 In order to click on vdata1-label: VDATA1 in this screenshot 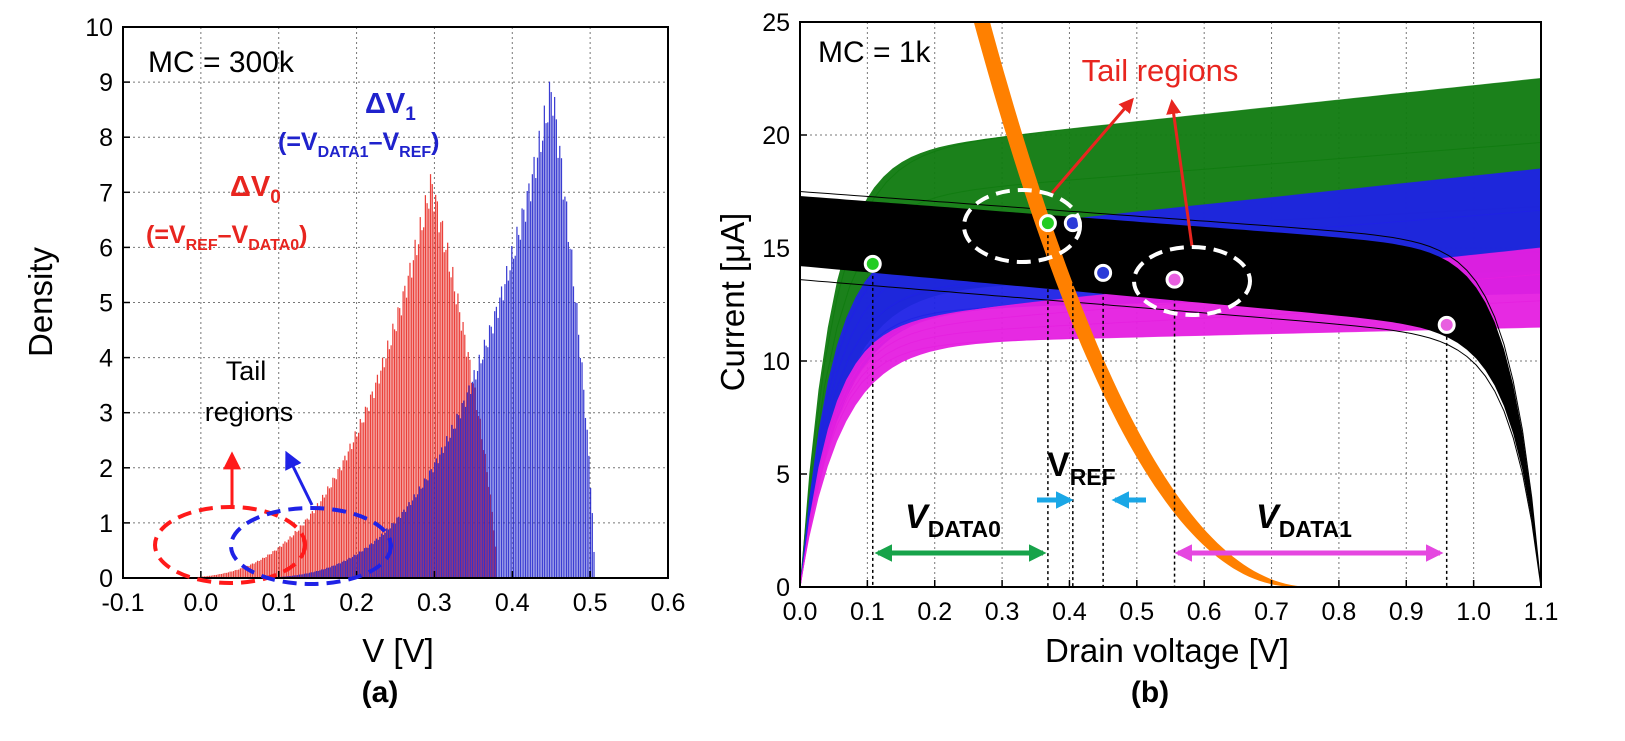, I will do `click(1304, 520)`.